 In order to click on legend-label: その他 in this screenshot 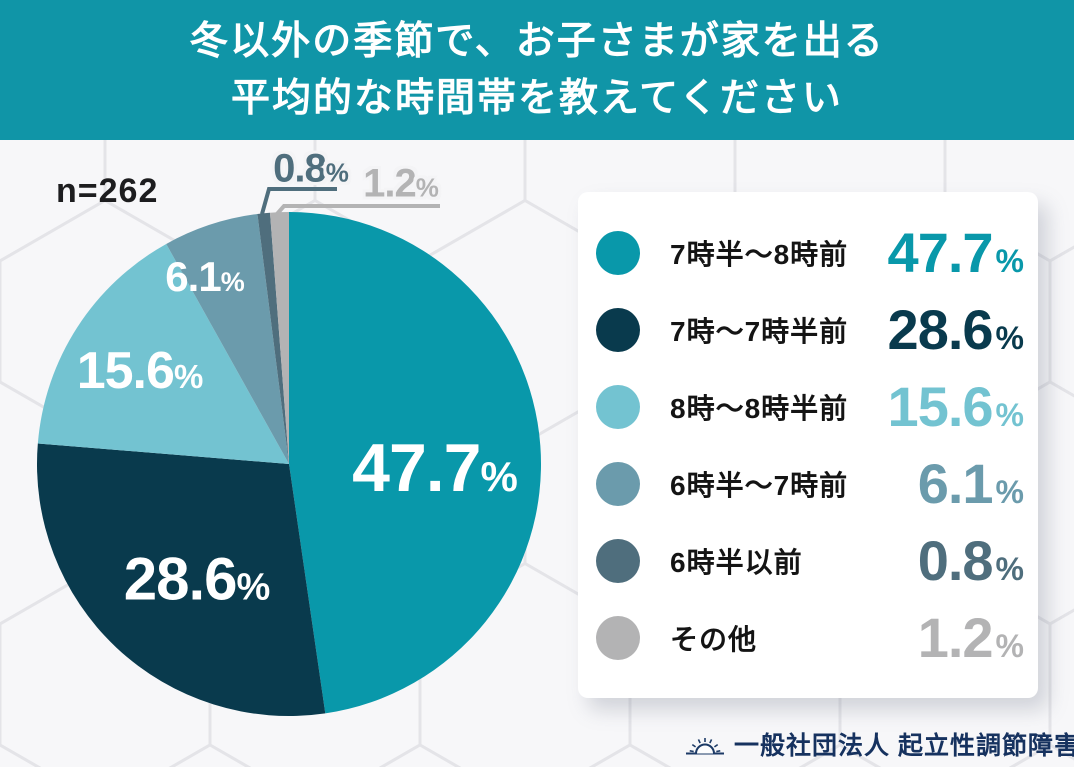, I will do `click(714, 639)`.